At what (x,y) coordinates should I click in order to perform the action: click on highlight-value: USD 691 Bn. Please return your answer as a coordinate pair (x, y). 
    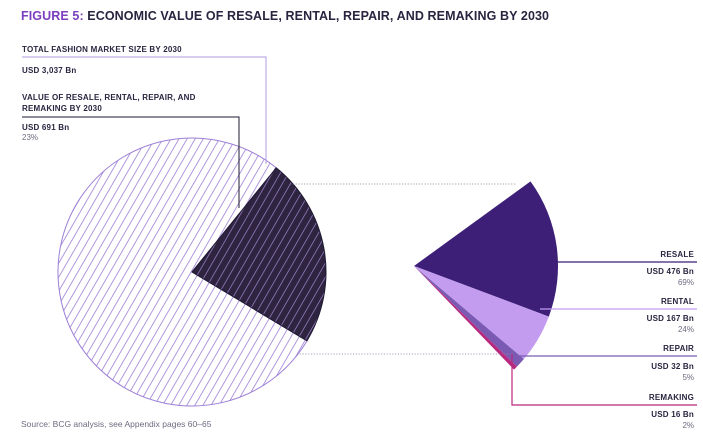
    Looking at the image, I should click on (46, 127).